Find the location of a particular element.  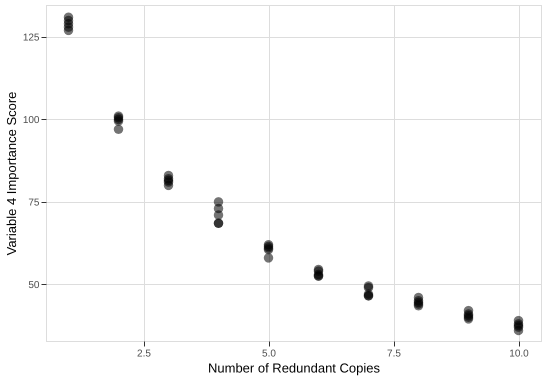

x-tick-label: 7.5 is located at coordinates (394, 354).